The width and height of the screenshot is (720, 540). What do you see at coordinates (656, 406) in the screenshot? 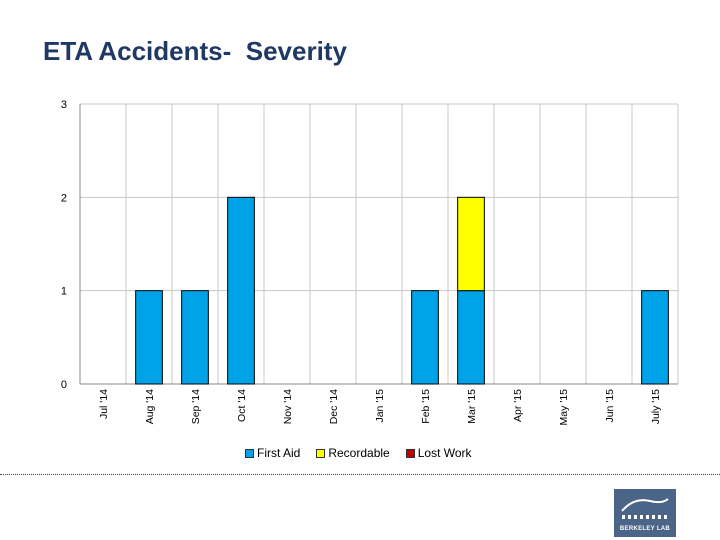
I see `x-tick-label: July '15` at bounding box center [656, 406].